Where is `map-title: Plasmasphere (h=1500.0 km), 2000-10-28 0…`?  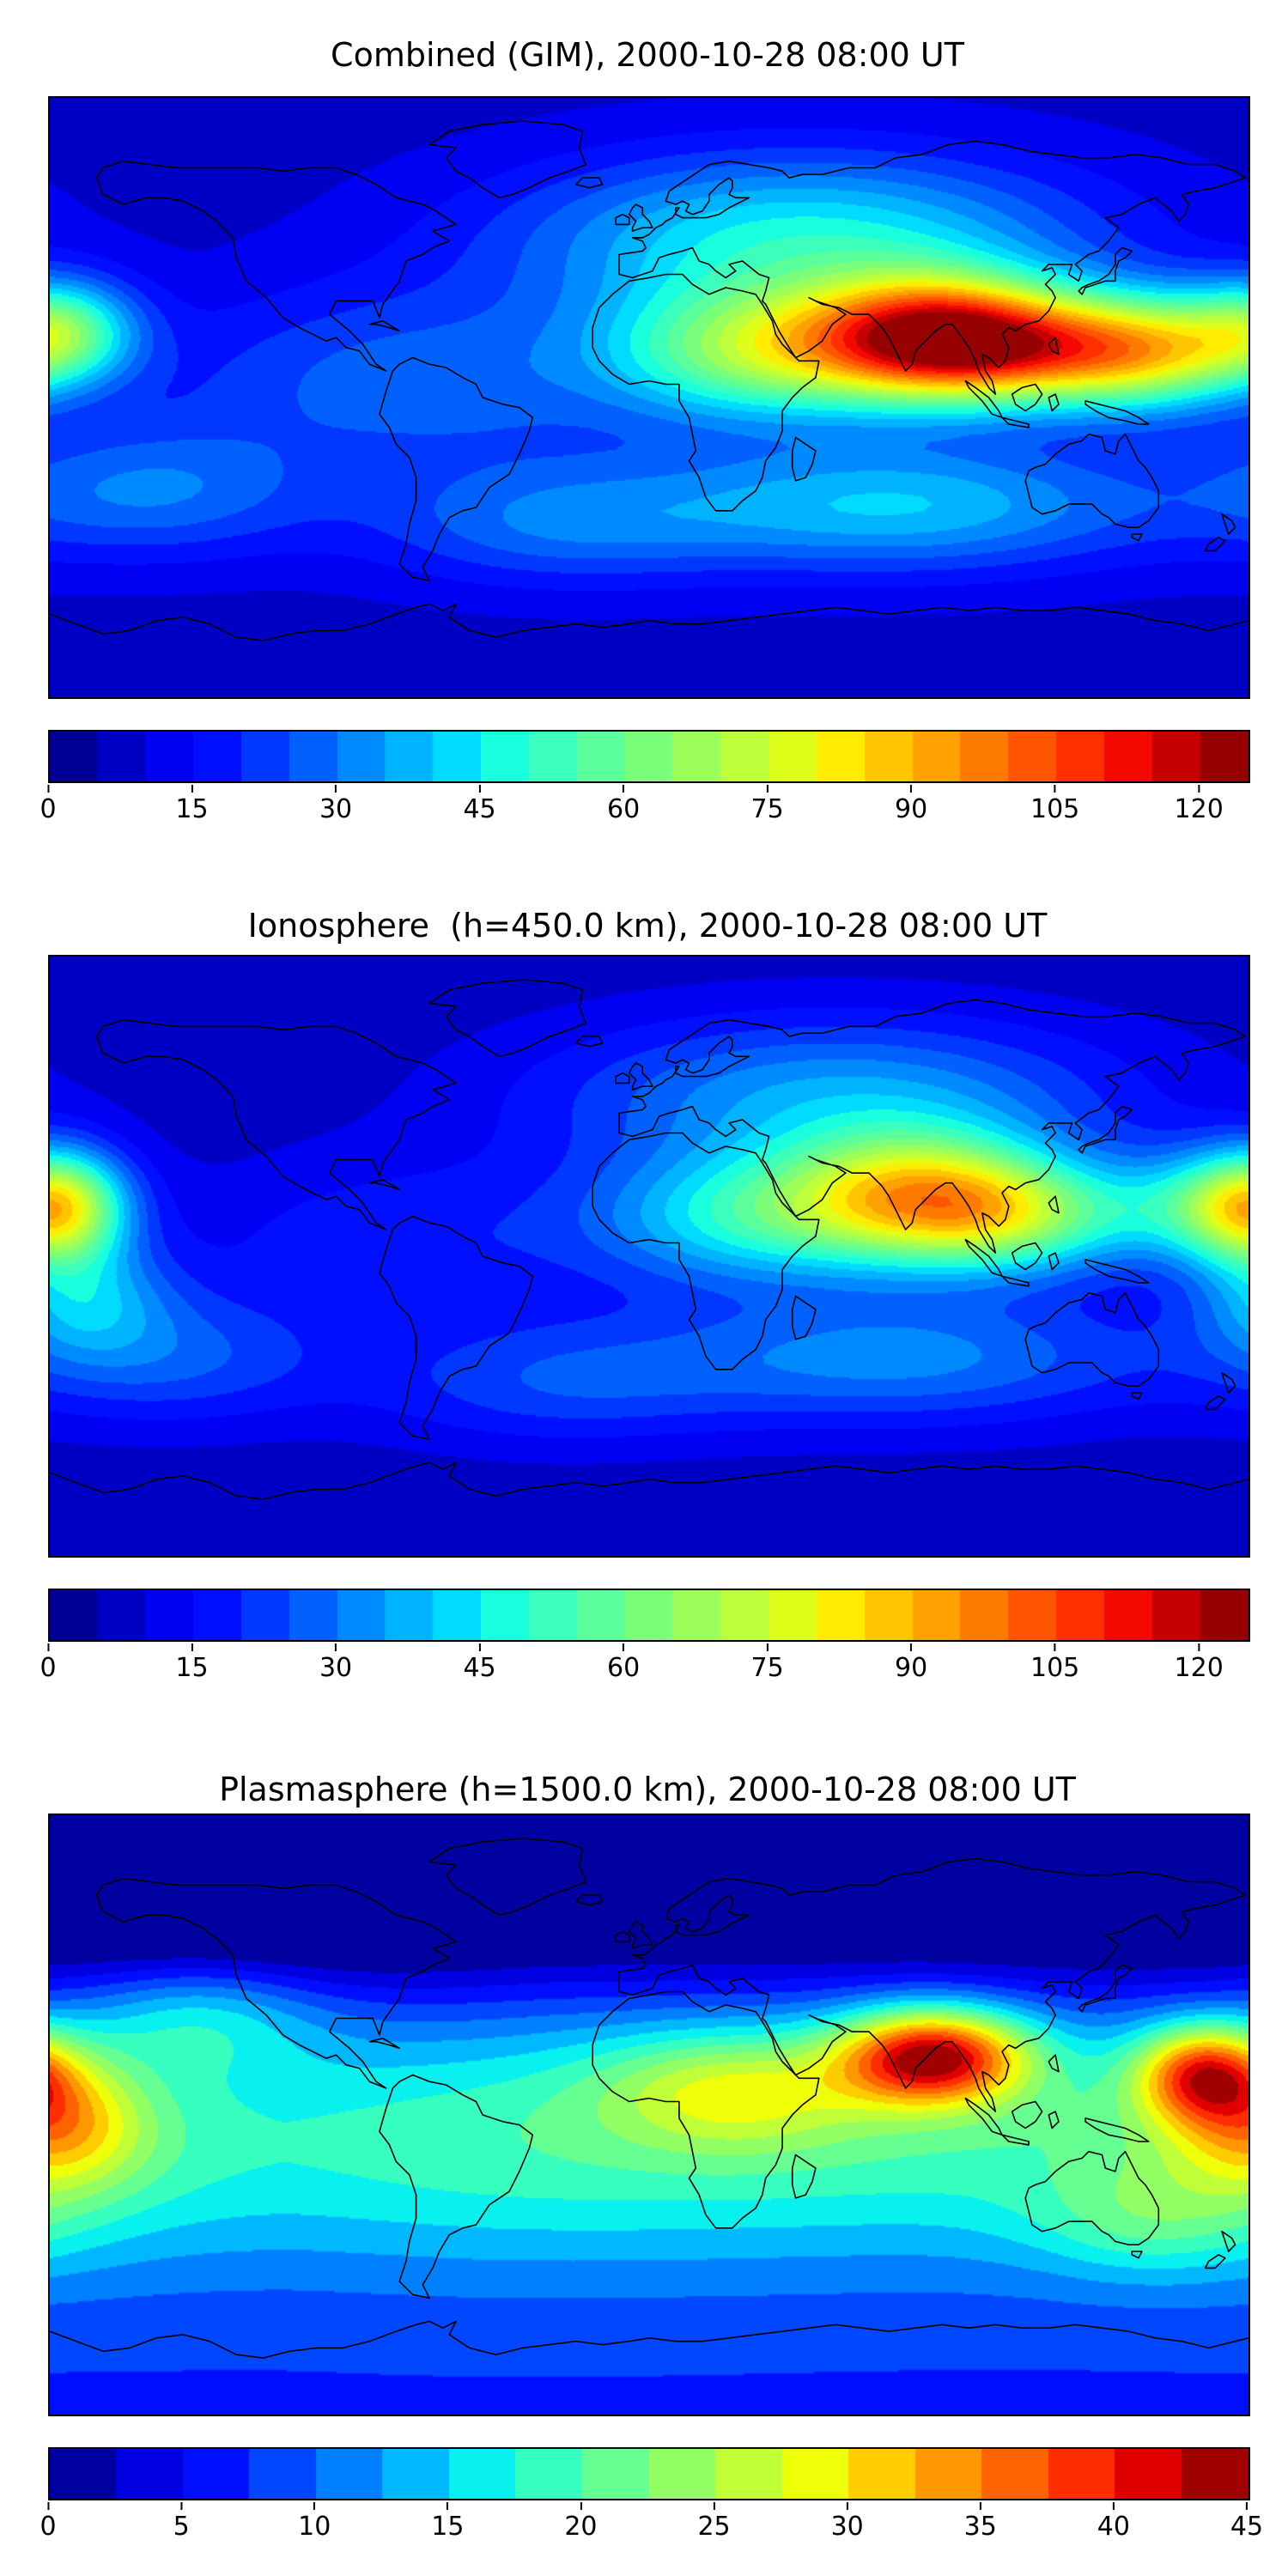 map-title: Plasmasphere (h=1500.0 km), 2000-10-28 0… is located at coordinates (647, 1790).